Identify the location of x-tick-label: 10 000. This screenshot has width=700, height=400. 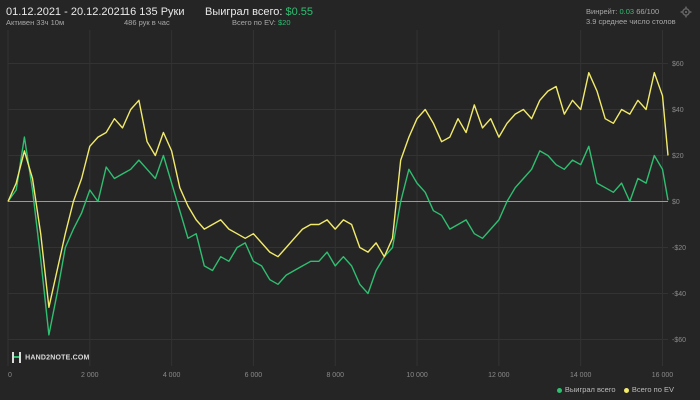
(417, 375).